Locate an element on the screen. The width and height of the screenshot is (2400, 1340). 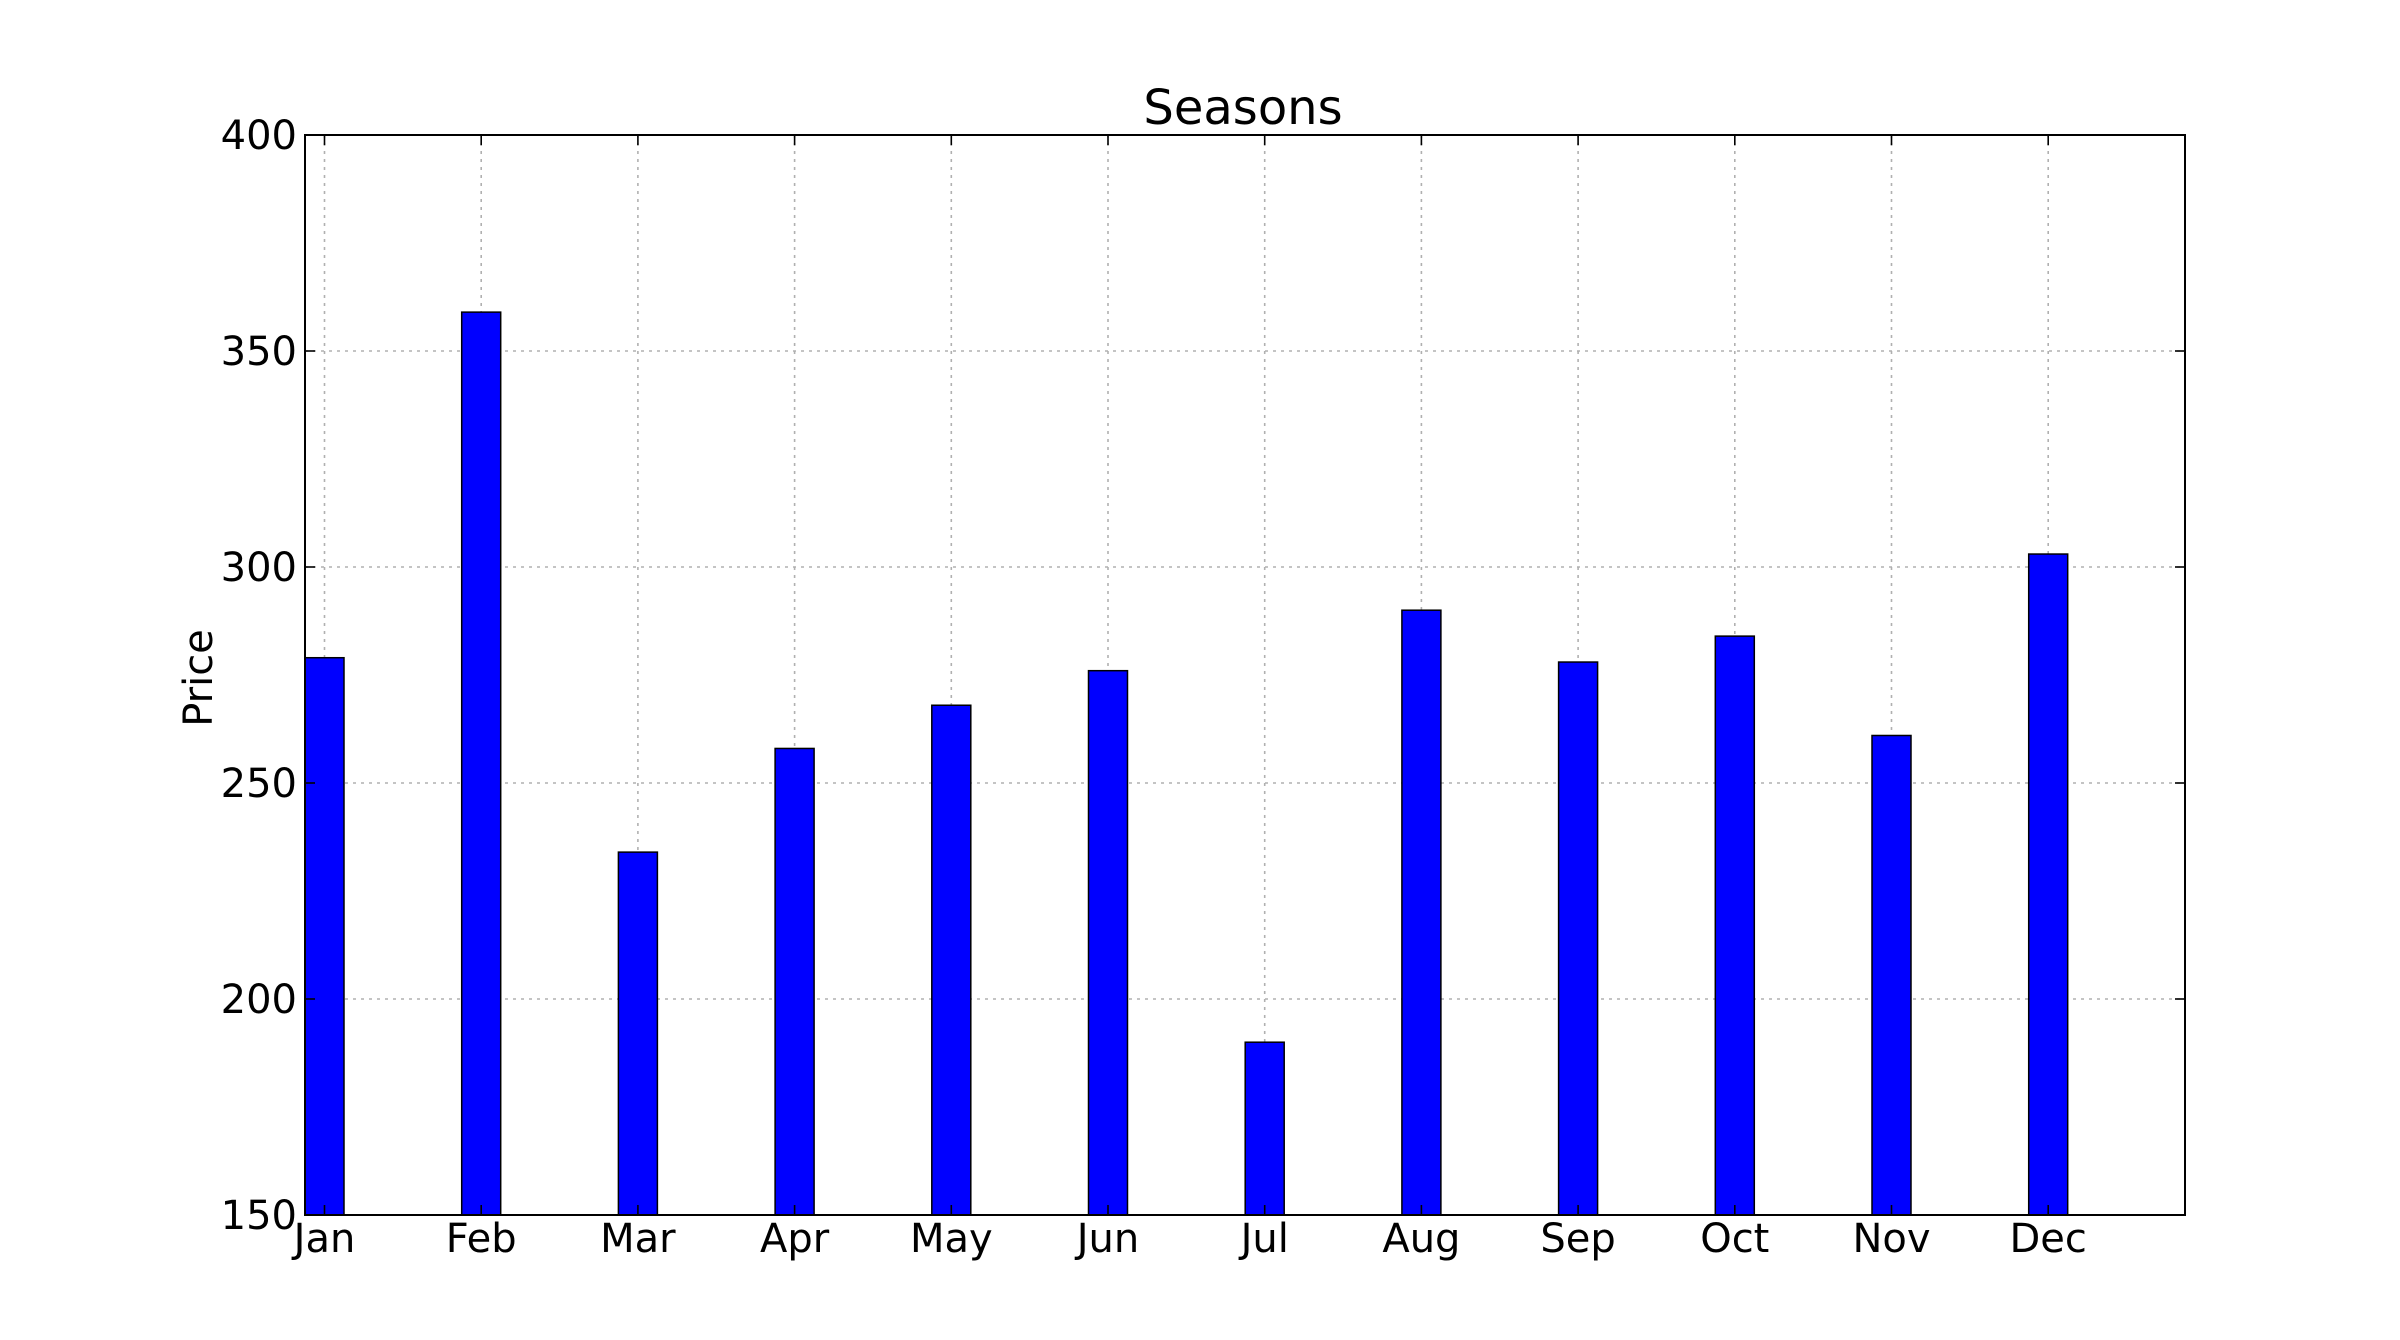
bar-aug is located at coordinates (1421, 912).